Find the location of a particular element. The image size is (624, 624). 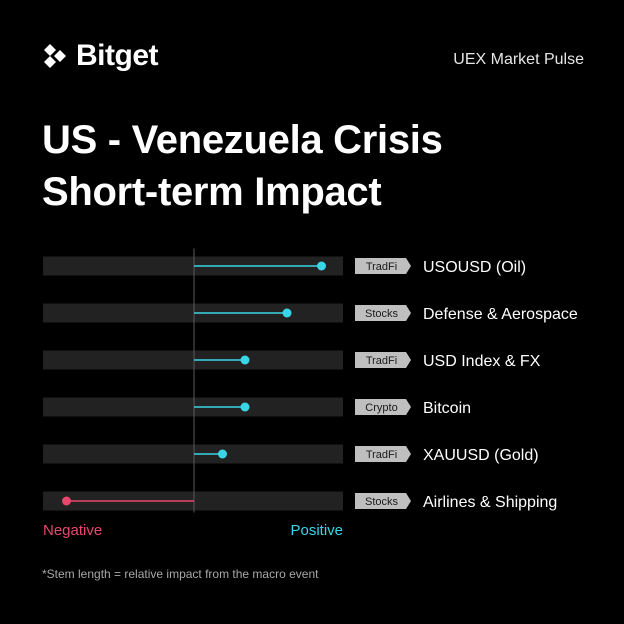

asset-label: Defense & Aerospace is located at coordinates (500, 314).